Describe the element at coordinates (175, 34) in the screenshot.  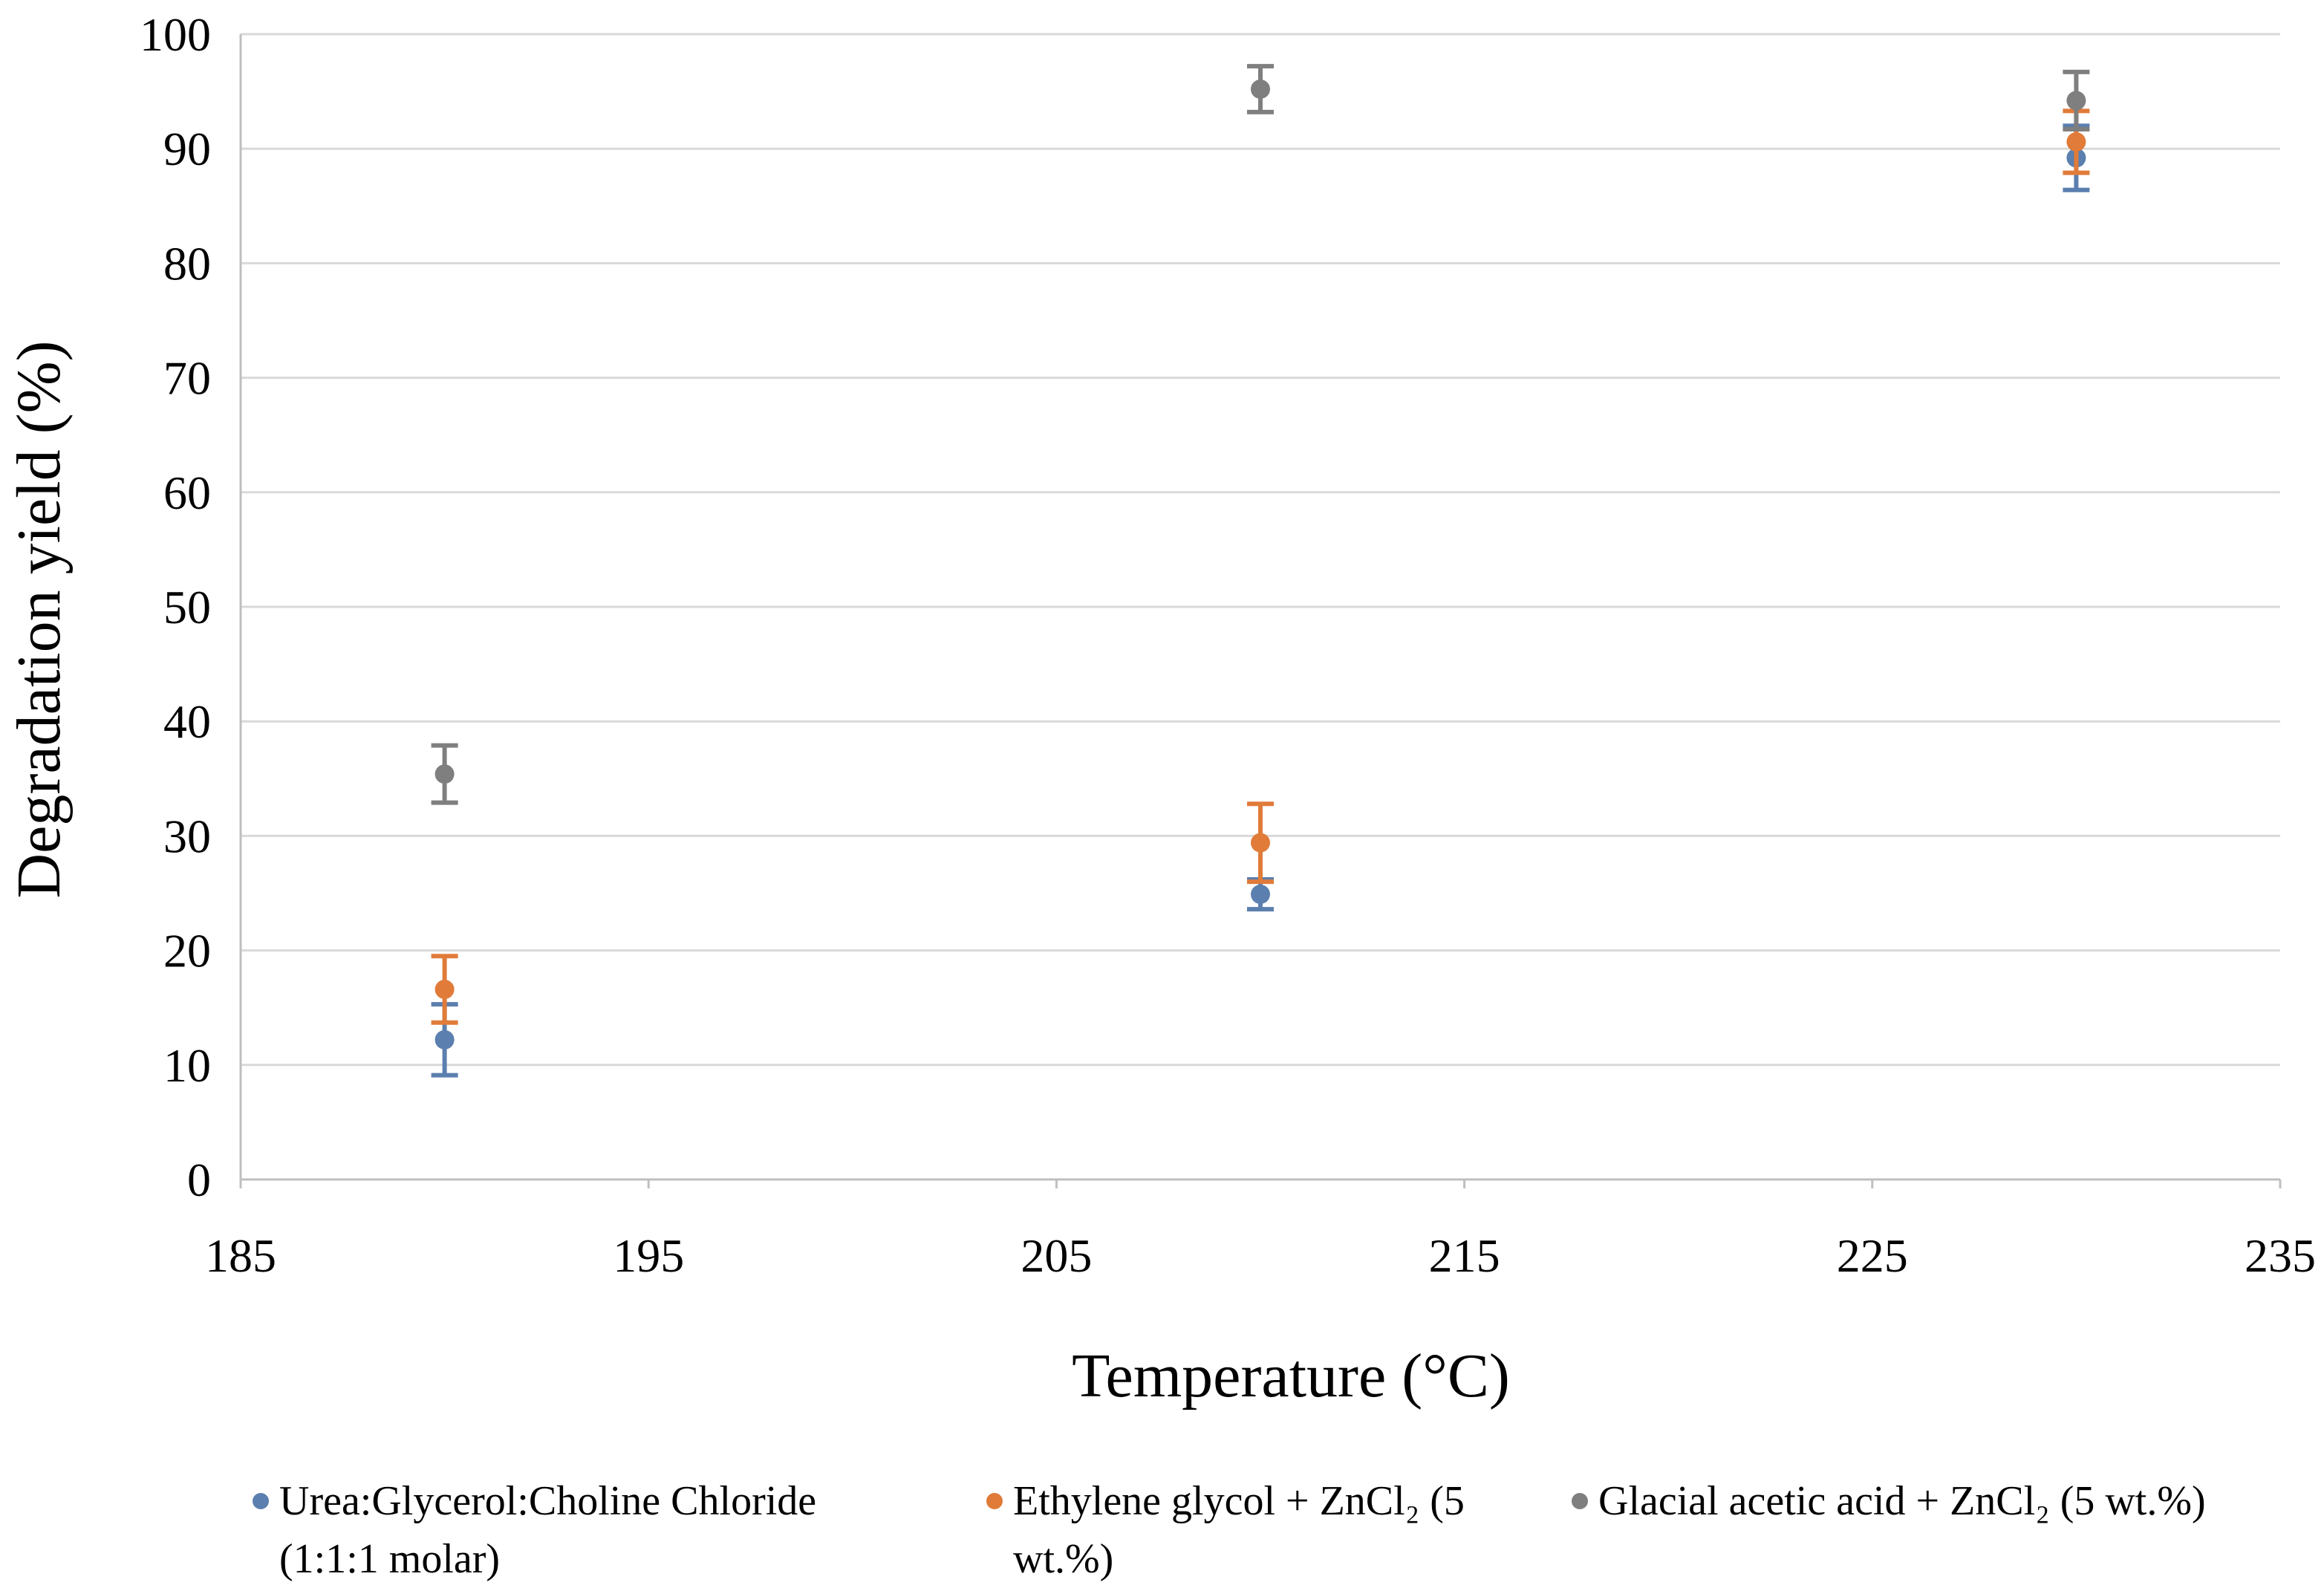
I see `y-tick-label: 100` at that location.